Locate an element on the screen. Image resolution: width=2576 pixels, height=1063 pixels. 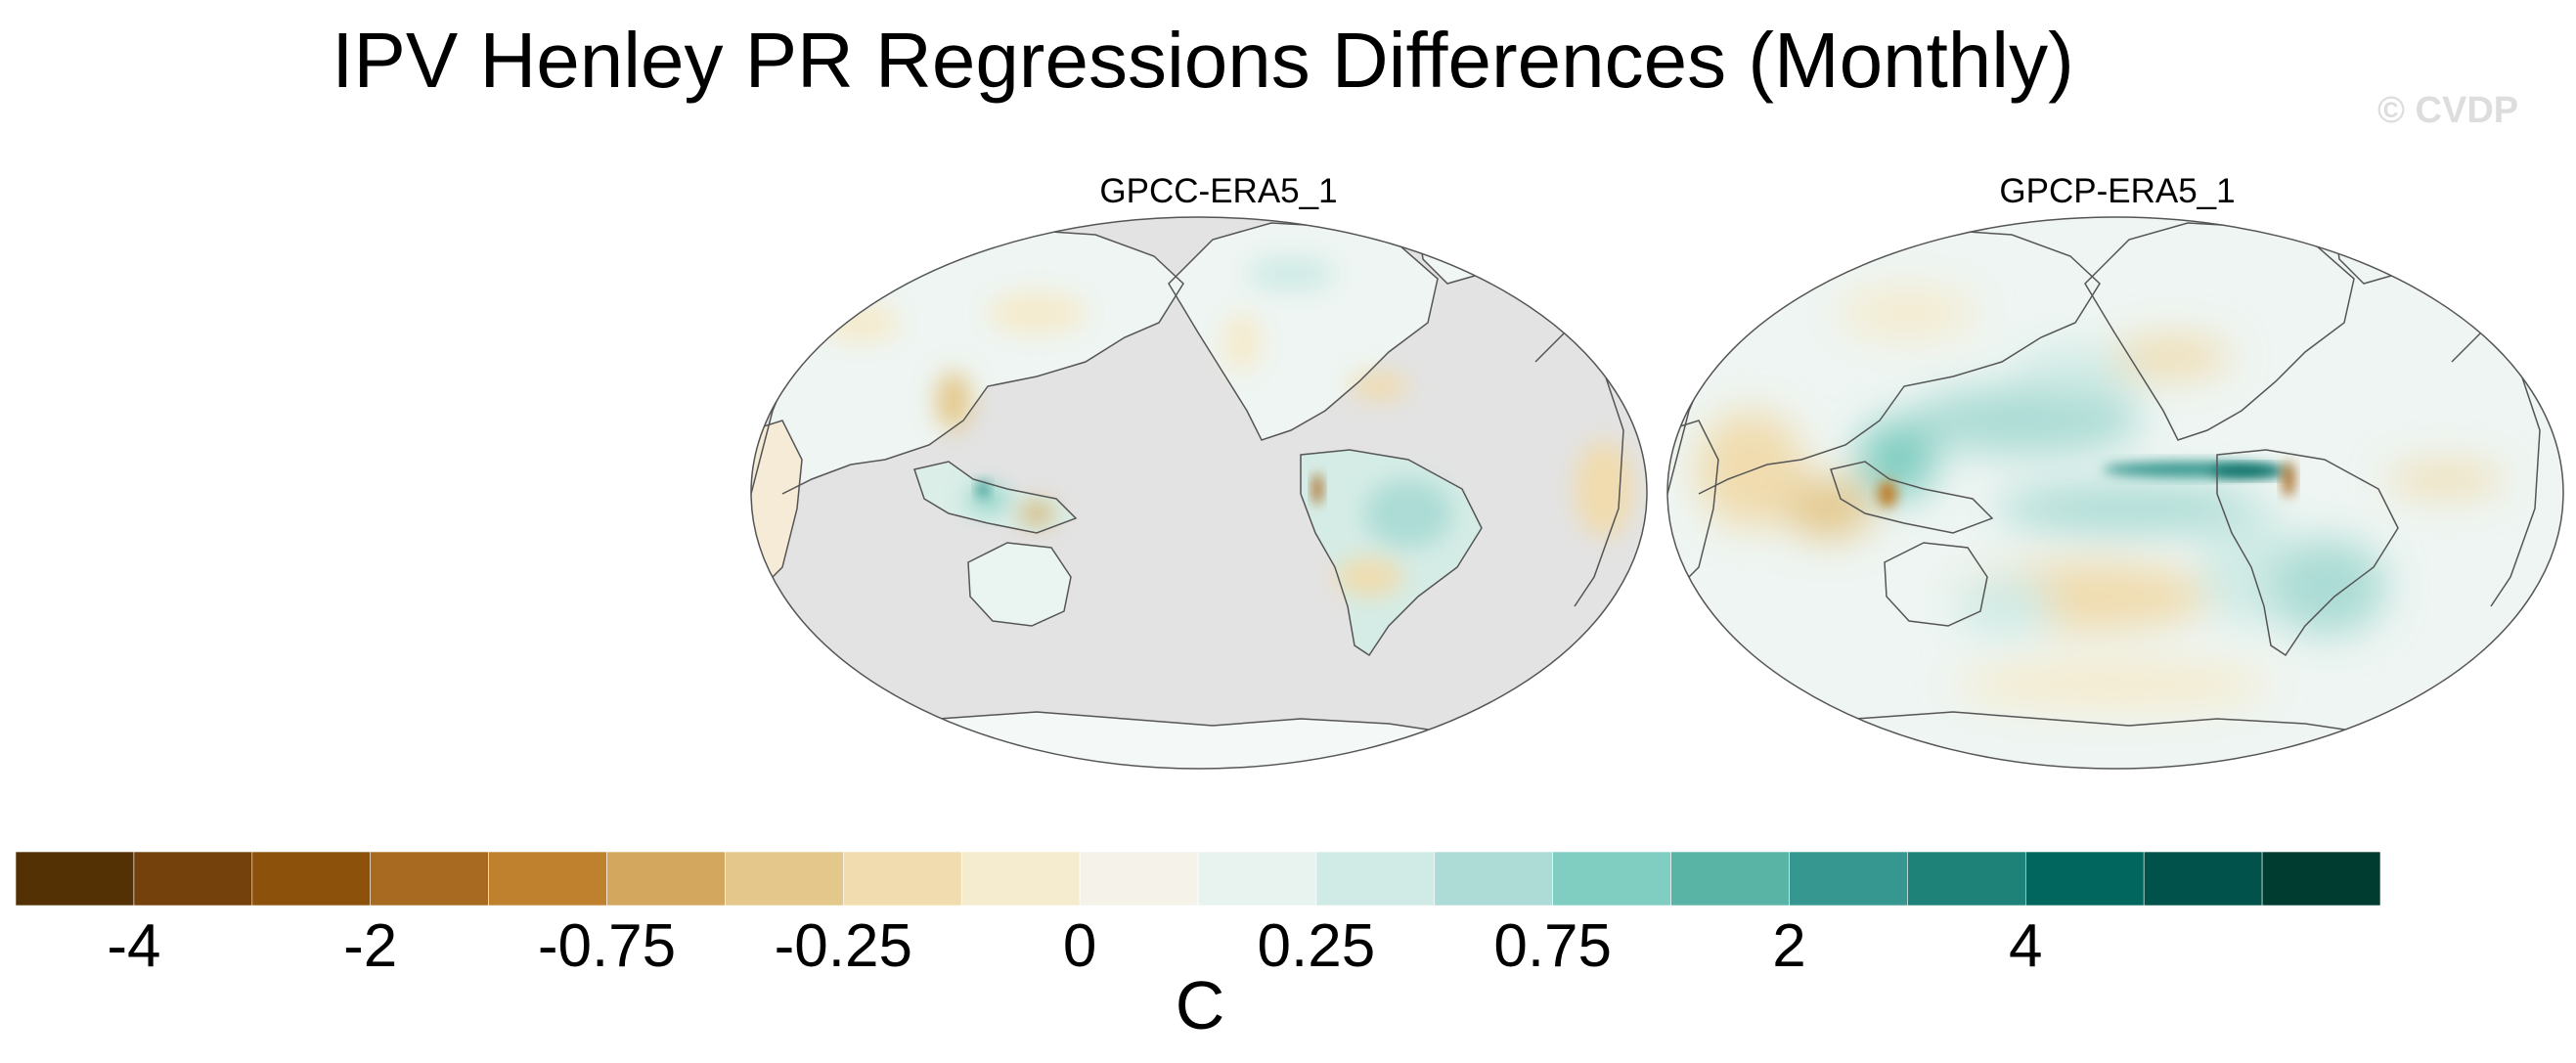
colorbar-tick-label: -4 is located at coordinates (134, 946).